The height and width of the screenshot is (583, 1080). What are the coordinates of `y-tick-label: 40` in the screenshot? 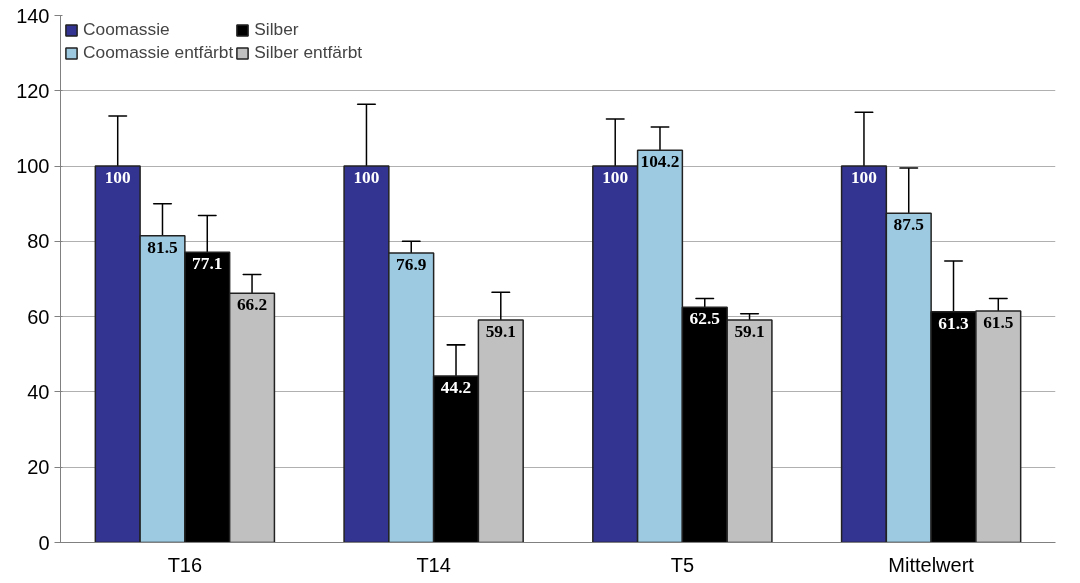 It's located at (38, 391).